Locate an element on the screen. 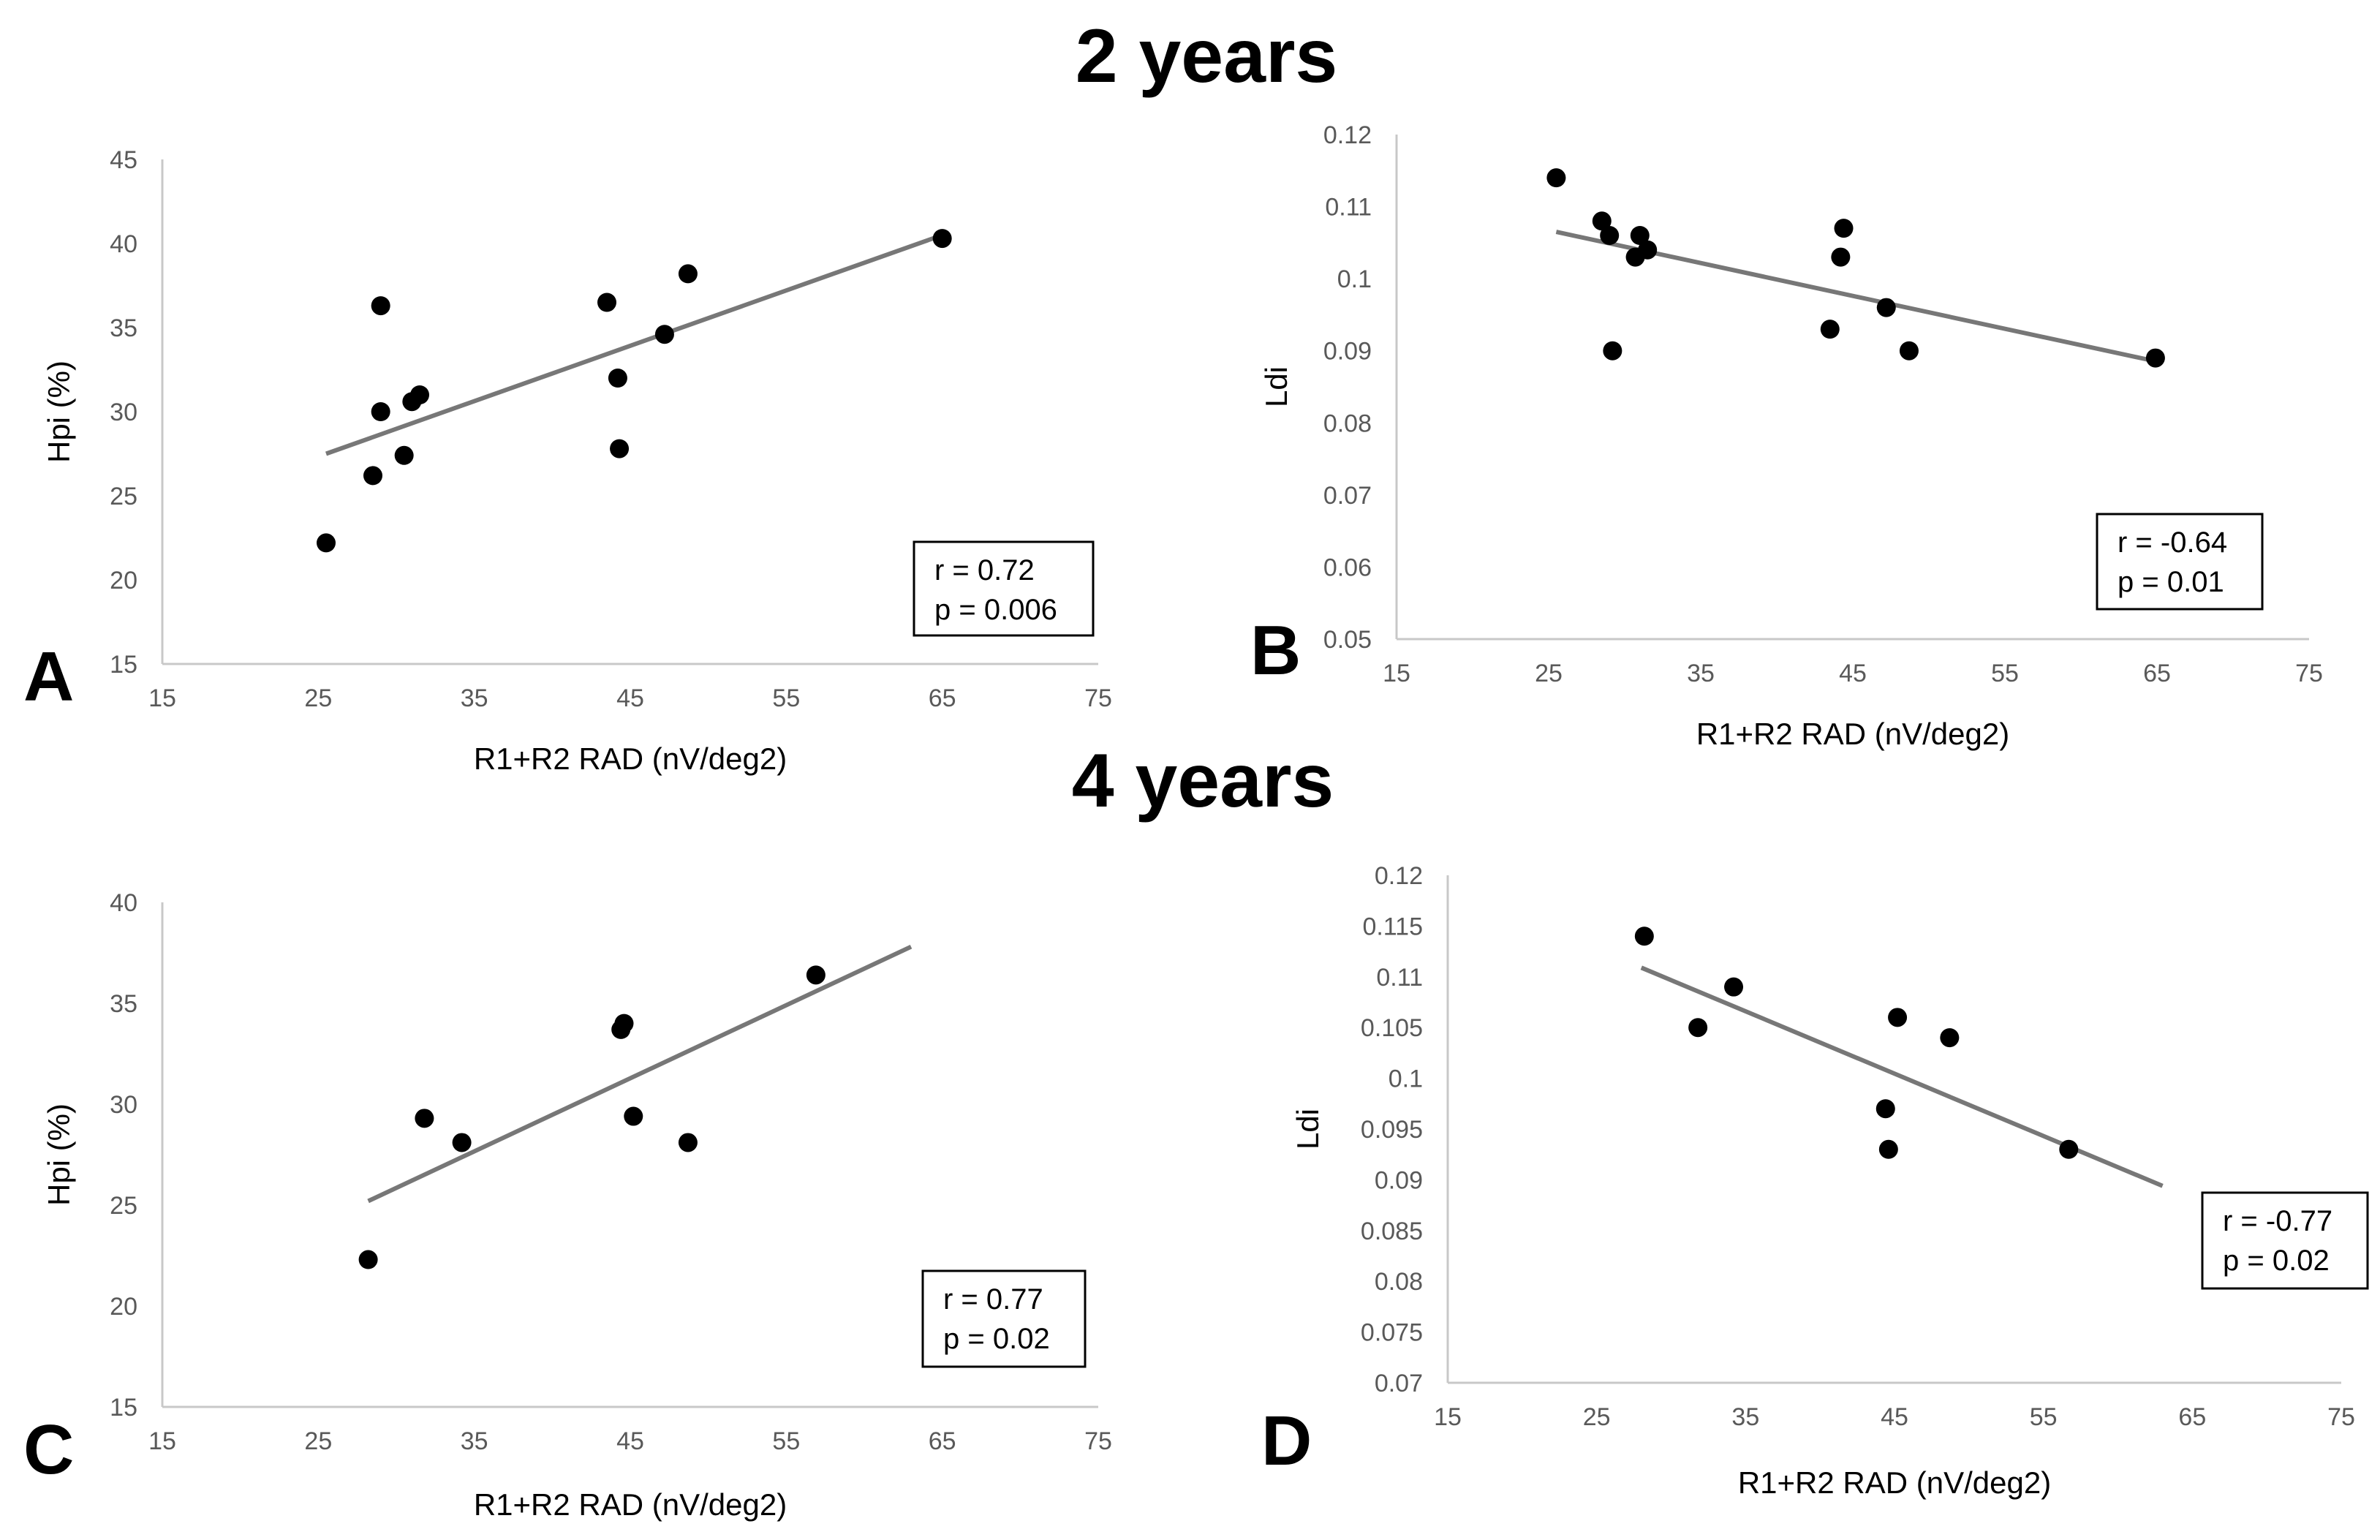  y-tick-label: 0.075 is located at coordinates (1392, 1333).